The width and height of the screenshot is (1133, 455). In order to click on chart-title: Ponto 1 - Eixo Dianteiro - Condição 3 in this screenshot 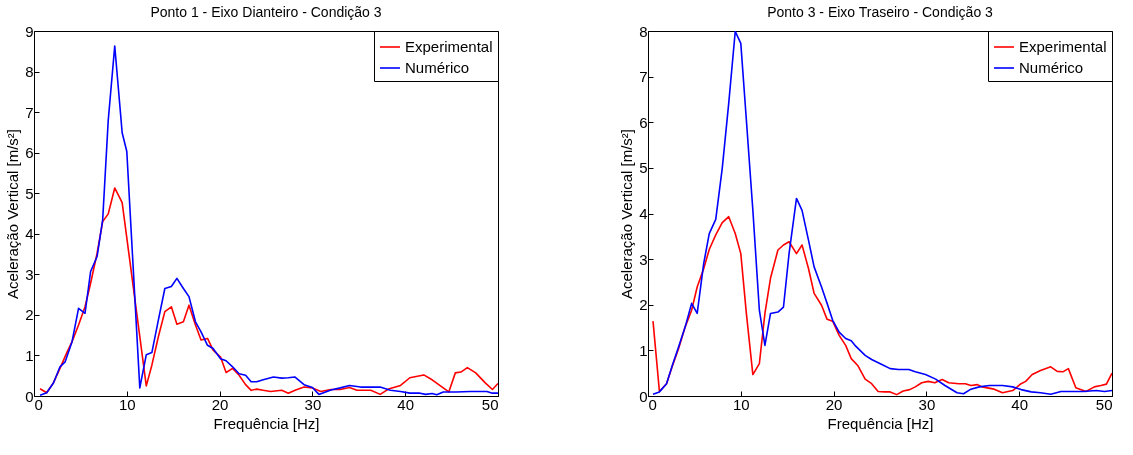, I will do `click(266, 12)`.